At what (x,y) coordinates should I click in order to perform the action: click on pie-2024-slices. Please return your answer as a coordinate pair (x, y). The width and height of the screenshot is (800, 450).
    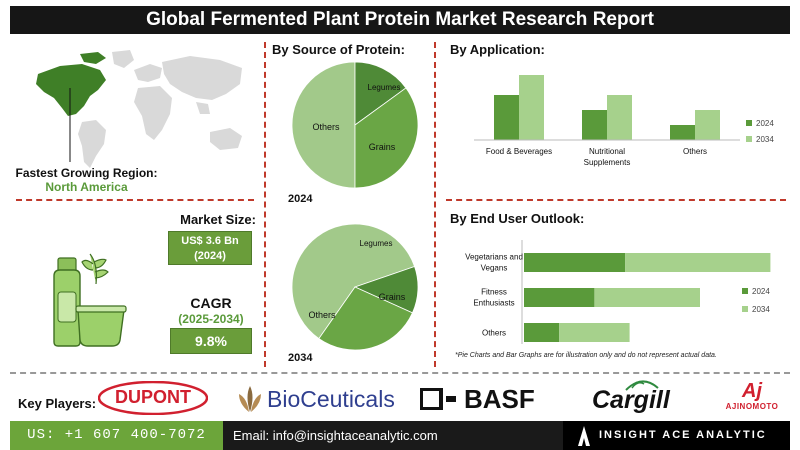
    Looking at the image, I should click on (355, 125).